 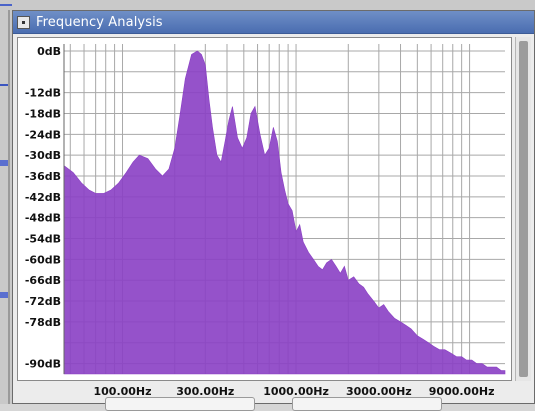 I want to click on y-tick-label: -18dB, so click(x=43, y=113).